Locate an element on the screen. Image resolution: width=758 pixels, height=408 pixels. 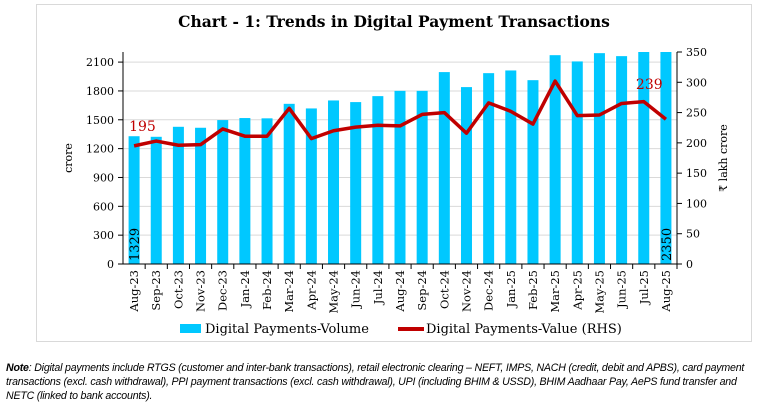
y-tick-label: 1500 is located at coordinates (100, 120).